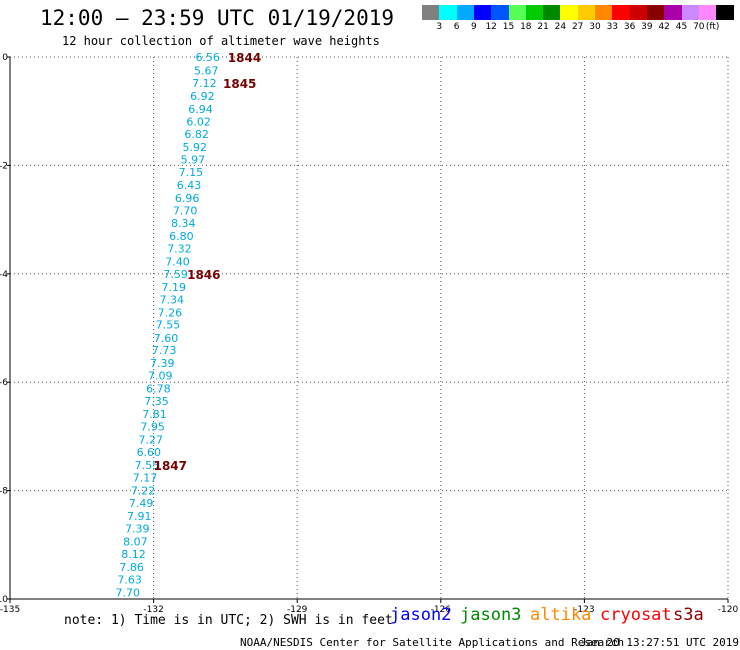 The width and height of the screenshot is (740, 650). What do you see at coordinates (629, 27) in the screenshot?
I see `color-scale-label: 36` at bounding box center [629, 27].